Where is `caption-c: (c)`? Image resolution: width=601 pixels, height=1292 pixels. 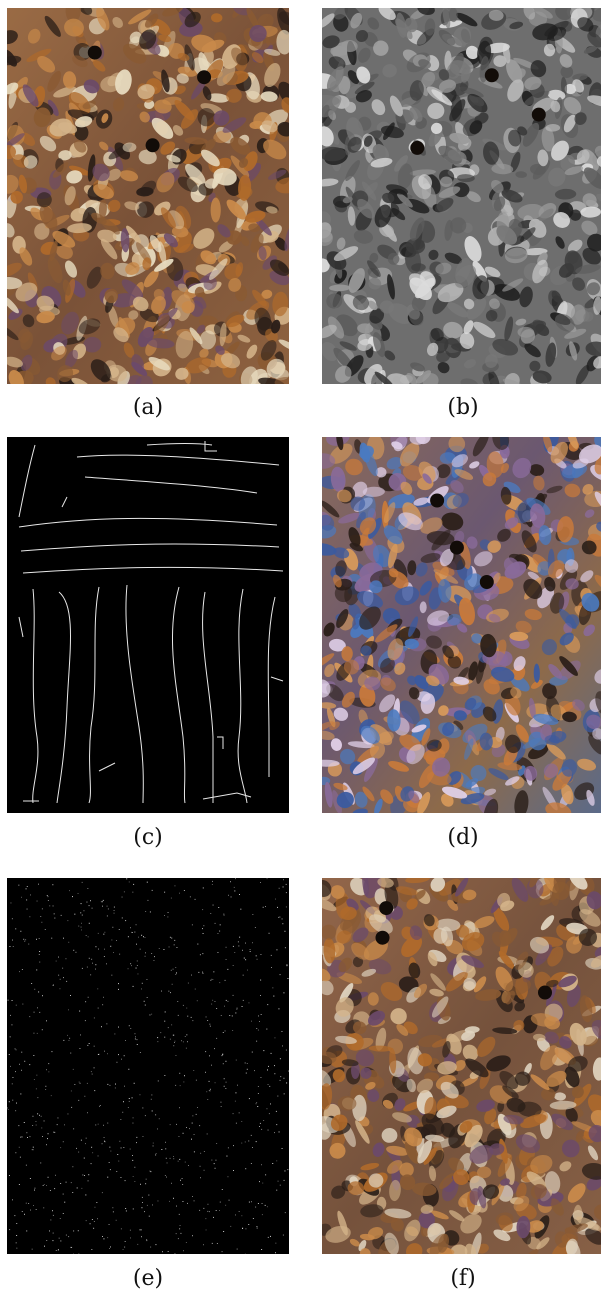
caption-c: (c) is located at coordinates (148, 837).